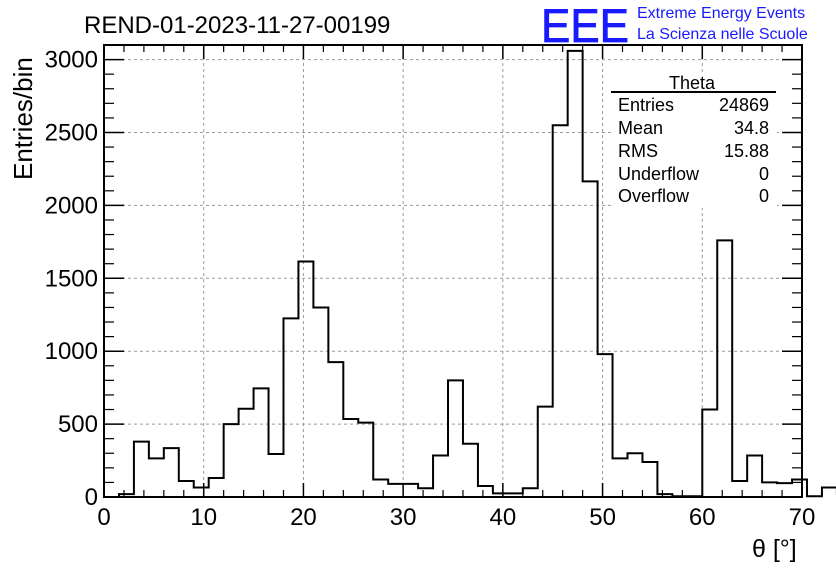 The width and height of the screenshot is (836, 577). Describe the element at coordinates (71, 60) in the screenshot. I see `y-tick-label: 3000` at that location.